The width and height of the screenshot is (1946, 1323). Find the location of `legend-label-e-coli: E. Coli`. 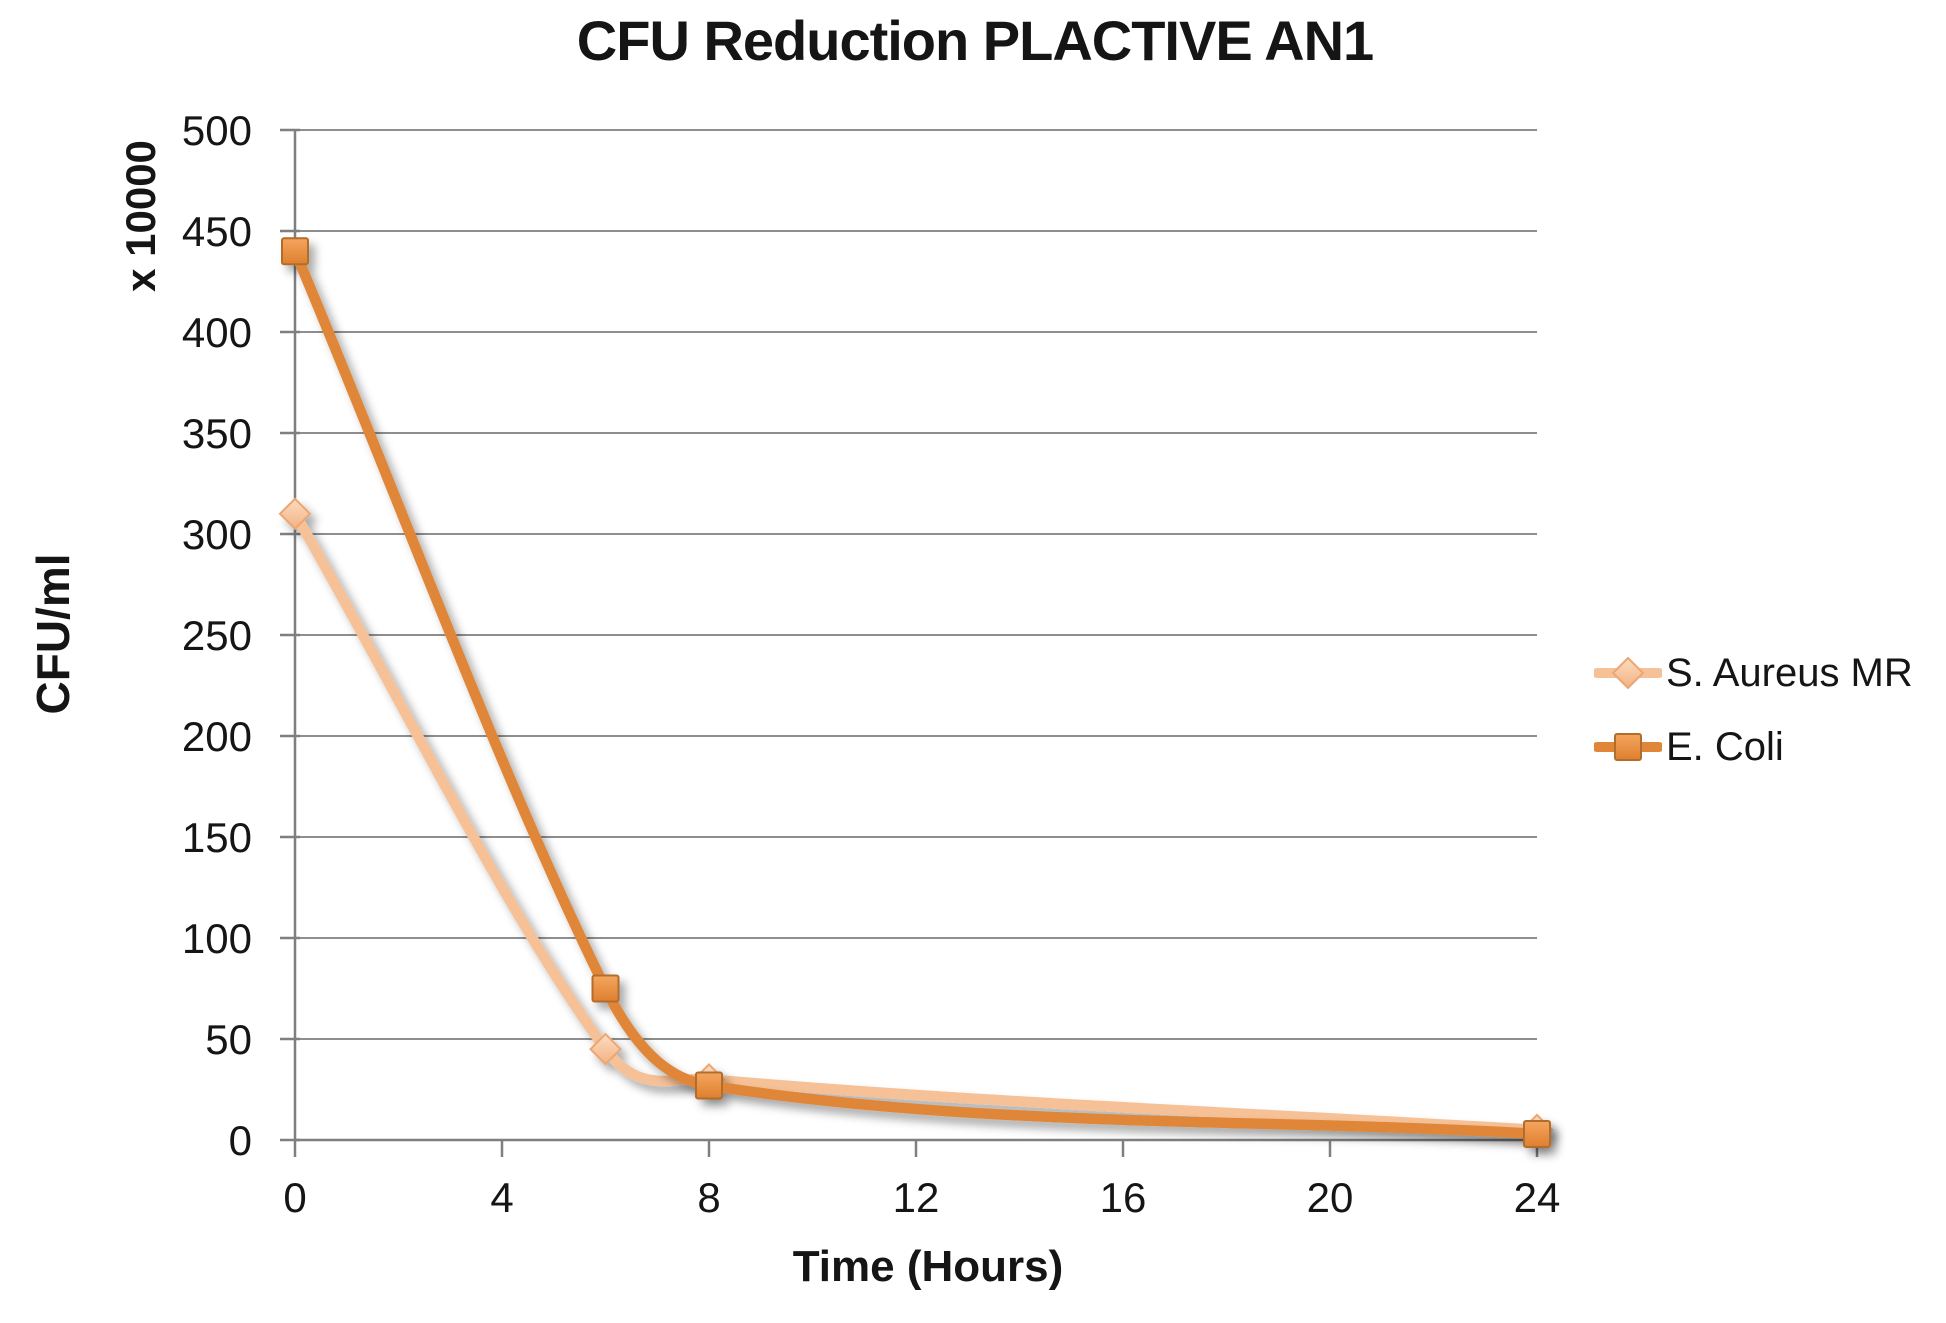

legend-label-e-coli: E. Coli is located at coordinates (1725, 746).